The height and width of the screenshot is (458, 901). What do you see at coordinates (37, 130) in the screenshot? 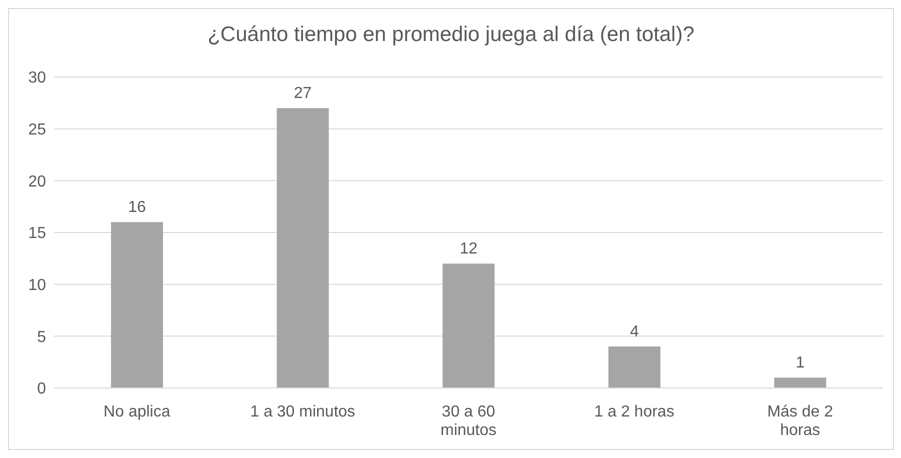
I see `y-tick-label: 25` at bounding box center [37, 130].